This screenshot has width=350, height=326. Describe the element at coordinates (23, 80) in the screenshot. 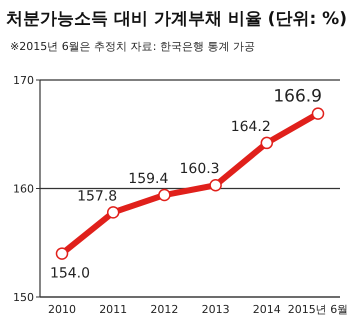

I see `y-tick-label: 170` at that location.